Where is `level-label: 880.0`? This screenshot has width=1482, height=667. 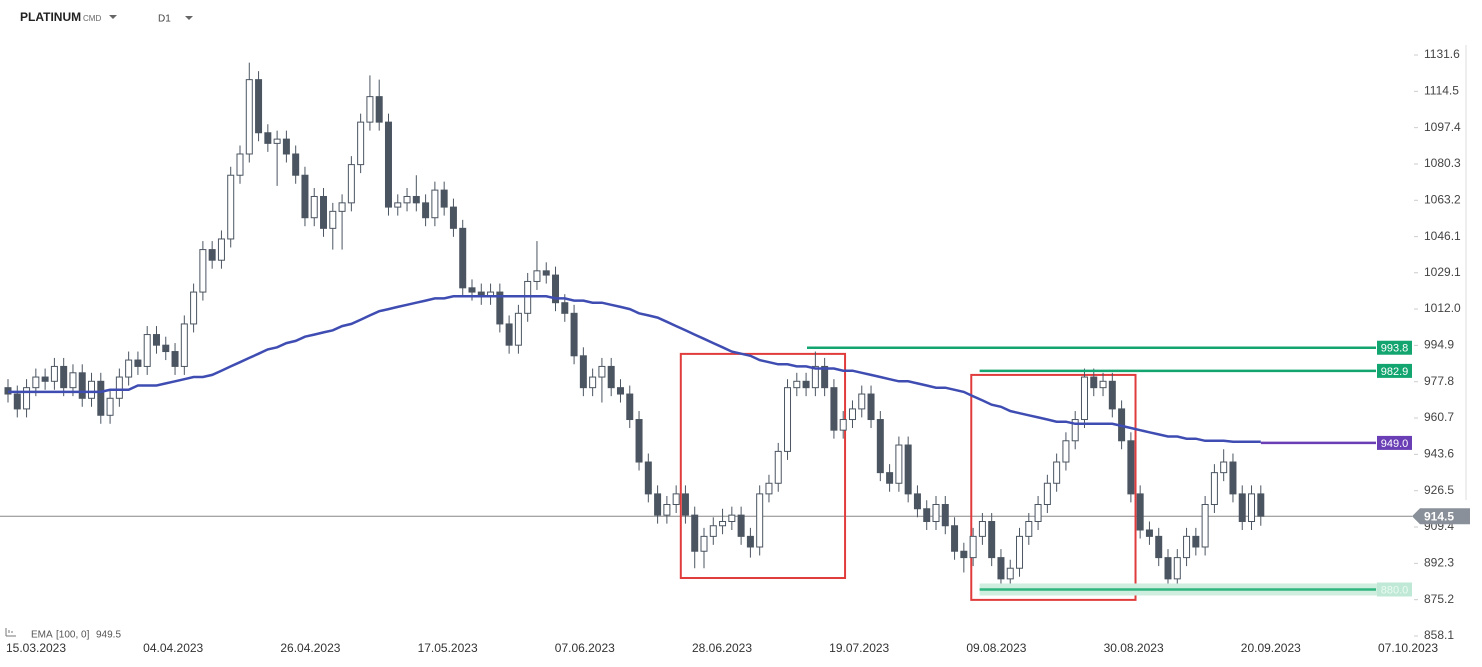
level-label: 880.0 is located at coordinates (1395, 590).